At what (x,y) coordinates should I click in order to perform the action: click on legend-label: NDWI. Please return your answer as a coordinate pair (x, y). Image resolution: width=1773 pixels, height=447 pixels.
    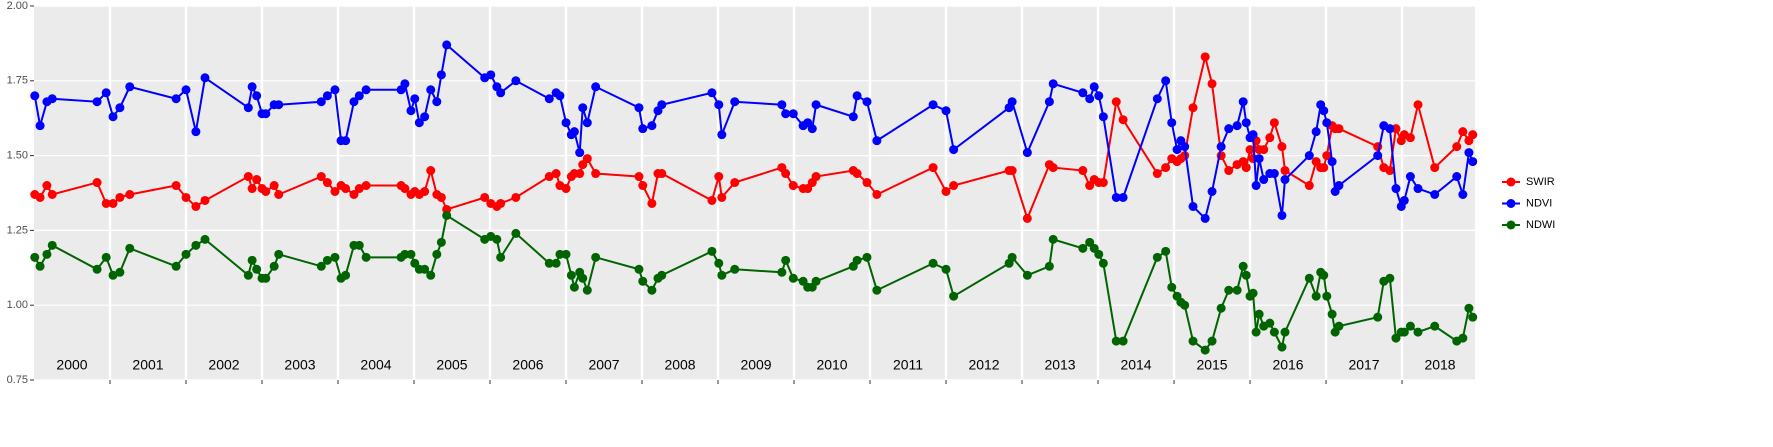
    Looking at the image, I should click on (1540, 225).